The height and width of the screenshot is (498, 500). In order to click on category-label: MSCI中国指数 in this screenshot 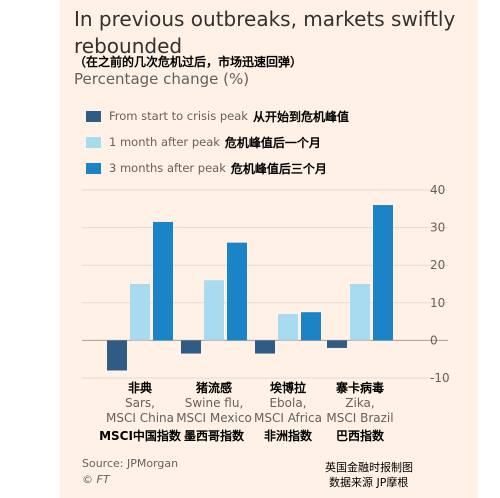, I will do `click(140, 435)`.